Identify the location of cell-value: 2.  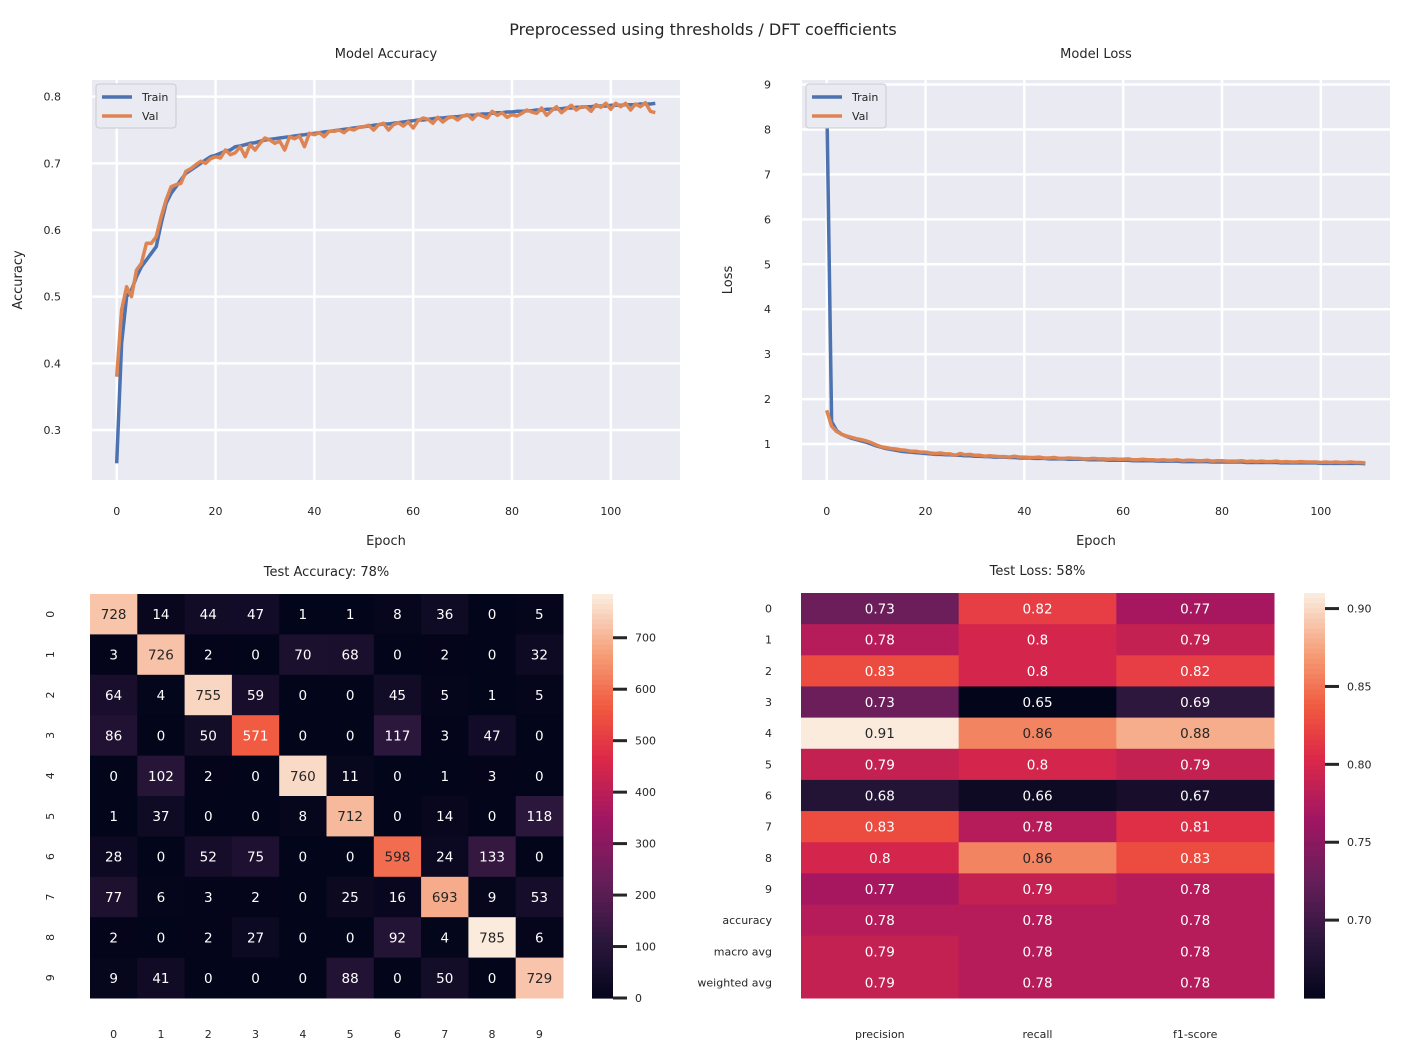
(208, 777).